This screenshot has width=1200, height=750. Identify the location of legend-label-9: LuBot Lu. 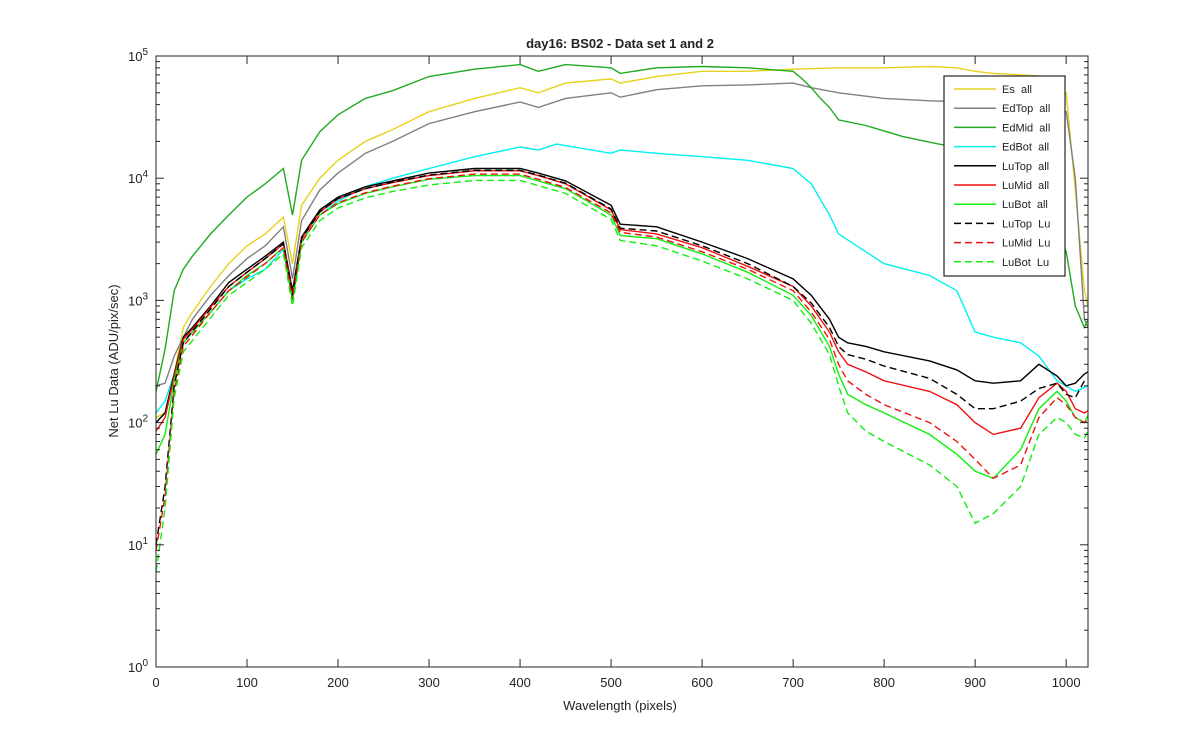
(1025, 263).